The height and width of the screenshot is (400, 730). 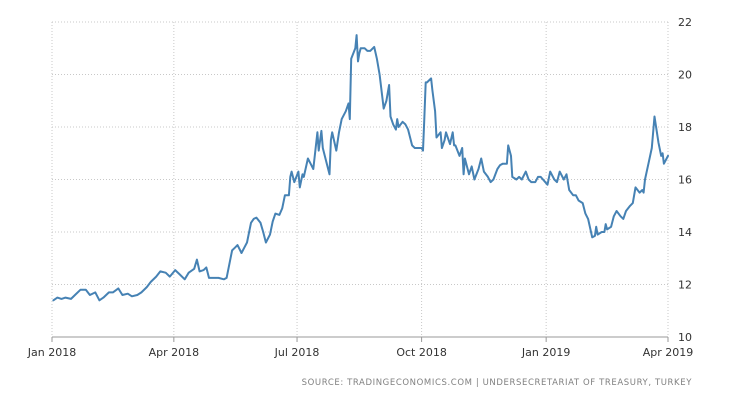 I want to click on y-tick-label: 22, so click(x=685, y=22).